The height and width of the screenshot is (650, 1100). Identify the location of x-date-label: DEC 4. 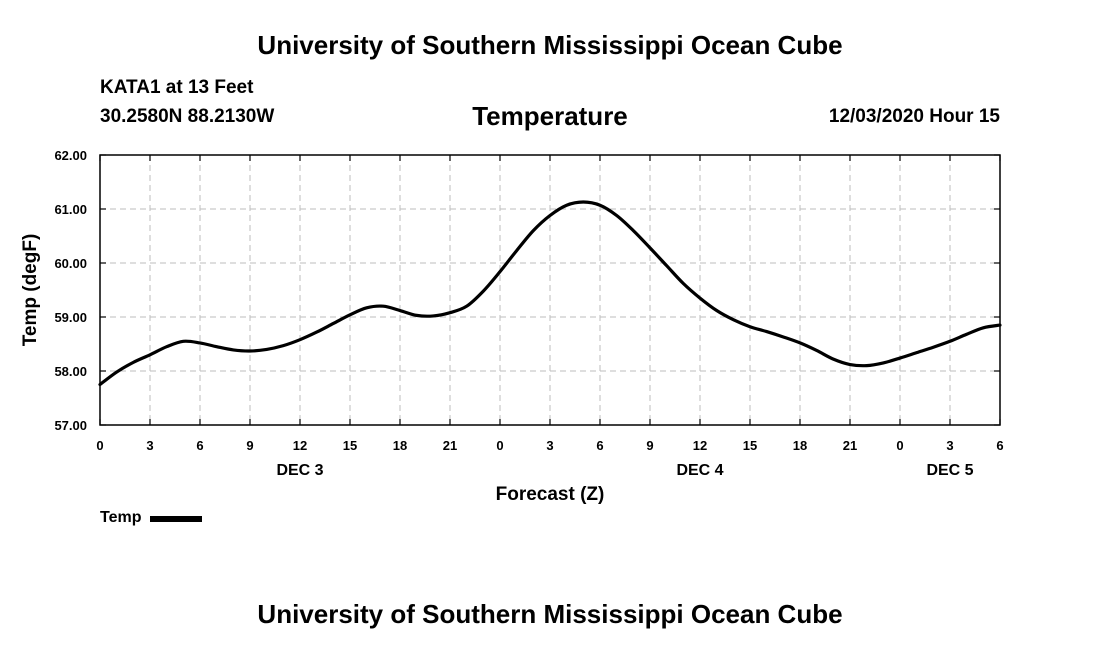
(699, 470).